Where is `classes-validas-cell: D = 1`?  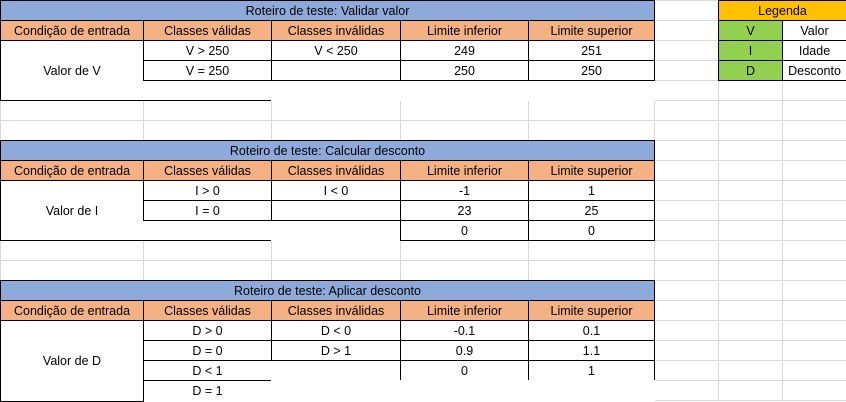 classes-validas-cell: D = 1 is located at coordinates (207, 390).